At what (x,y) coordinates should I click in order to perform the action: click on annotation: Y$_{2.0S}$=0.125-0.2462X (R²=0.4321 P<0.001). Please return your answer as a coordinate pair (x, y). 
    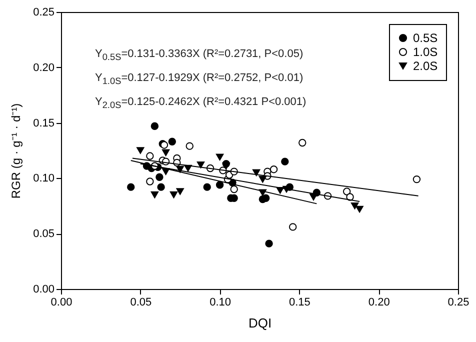
    Looking at the image, I should click on (200, 104).